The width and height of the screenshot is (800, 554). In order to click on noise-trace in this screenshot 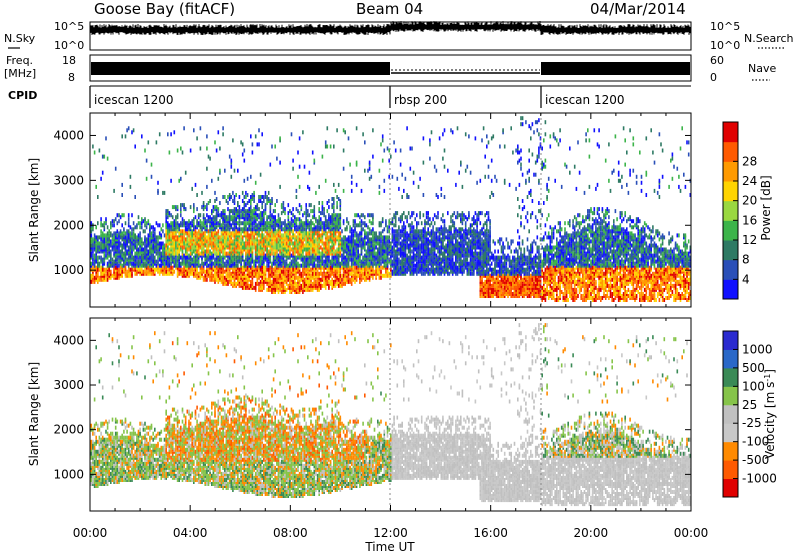, I will do `click(390, 28)`.